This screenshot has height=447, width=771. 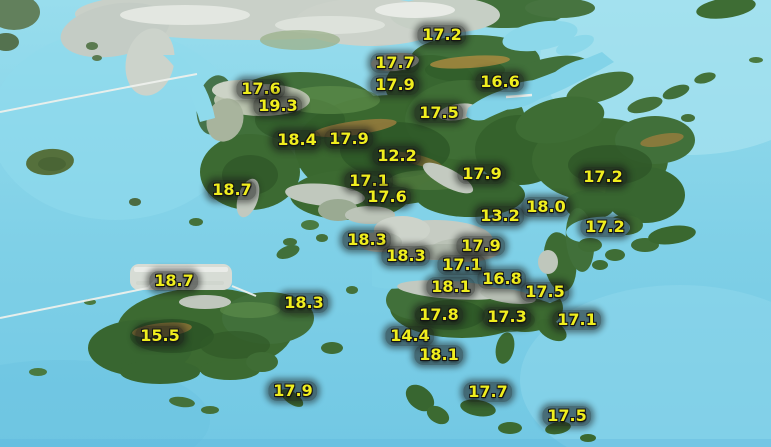 I want to click on temperature-reading: 16.8, so click(x=502, y=279).